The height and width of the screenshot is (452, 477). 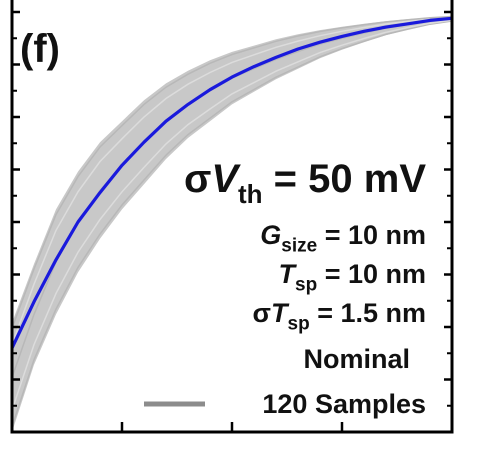 I want to click on annotation-part: G, so click(x=270, y=235).